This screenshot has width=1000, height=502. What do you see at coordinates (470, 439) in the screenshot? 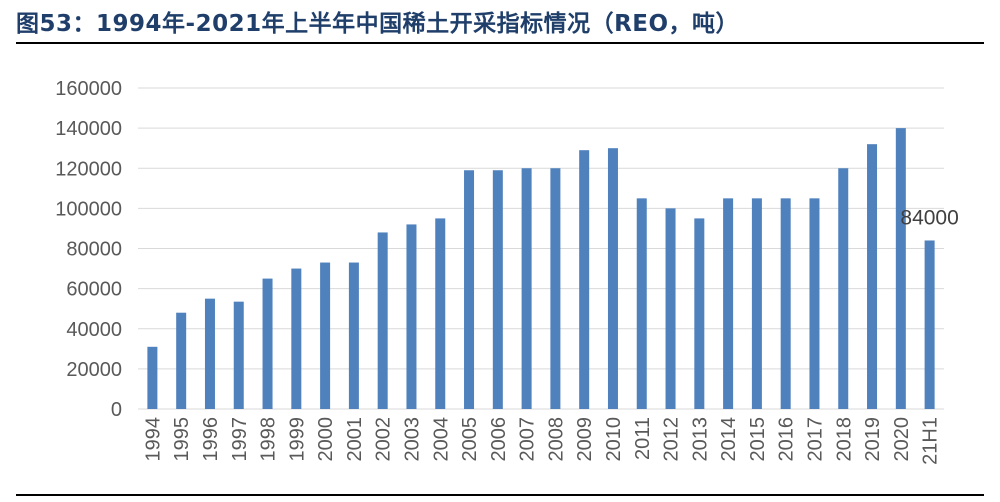
I see `x-tick-label: 2005` at bounding box center [470, 439].